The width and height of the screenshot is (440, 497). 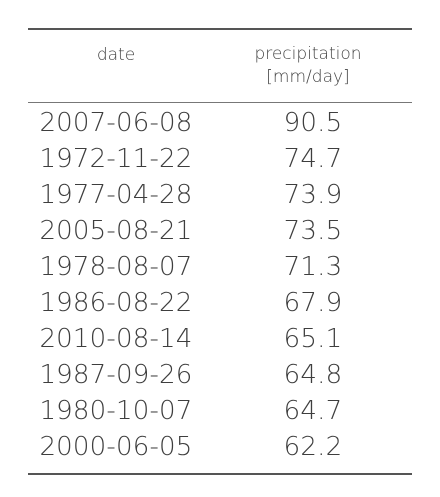 I want to click on table-row: 1977-04-28 73.9, so click(x=220, y=195).